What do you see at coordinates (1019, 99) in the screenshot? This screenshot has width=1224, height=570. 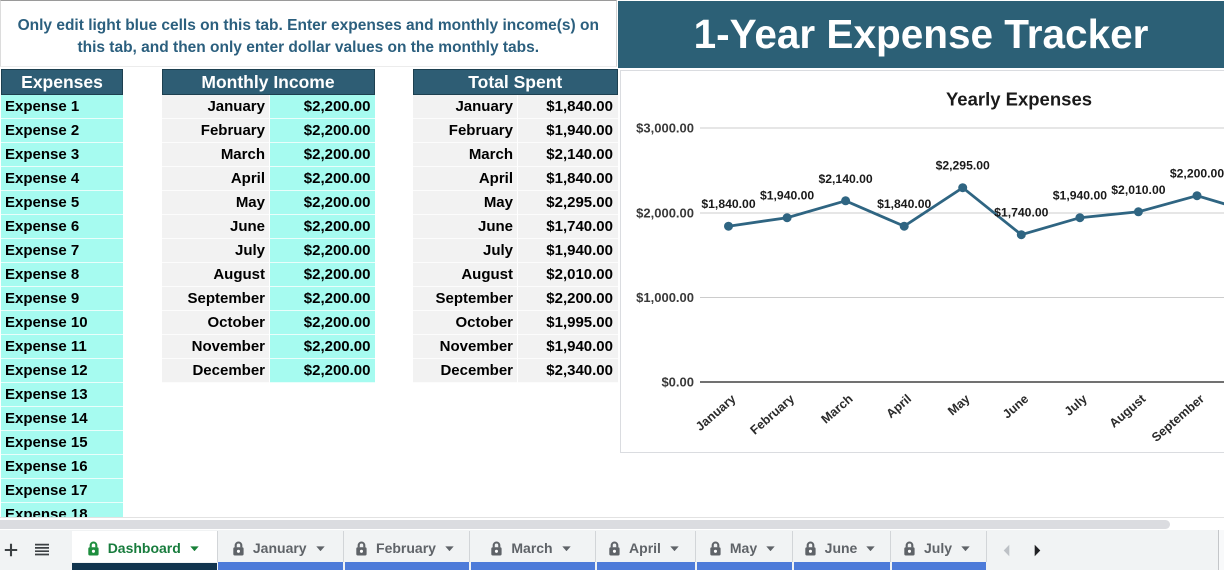 I see `svg-text: Yearly Expenses` at bounding box center [1019, 99].